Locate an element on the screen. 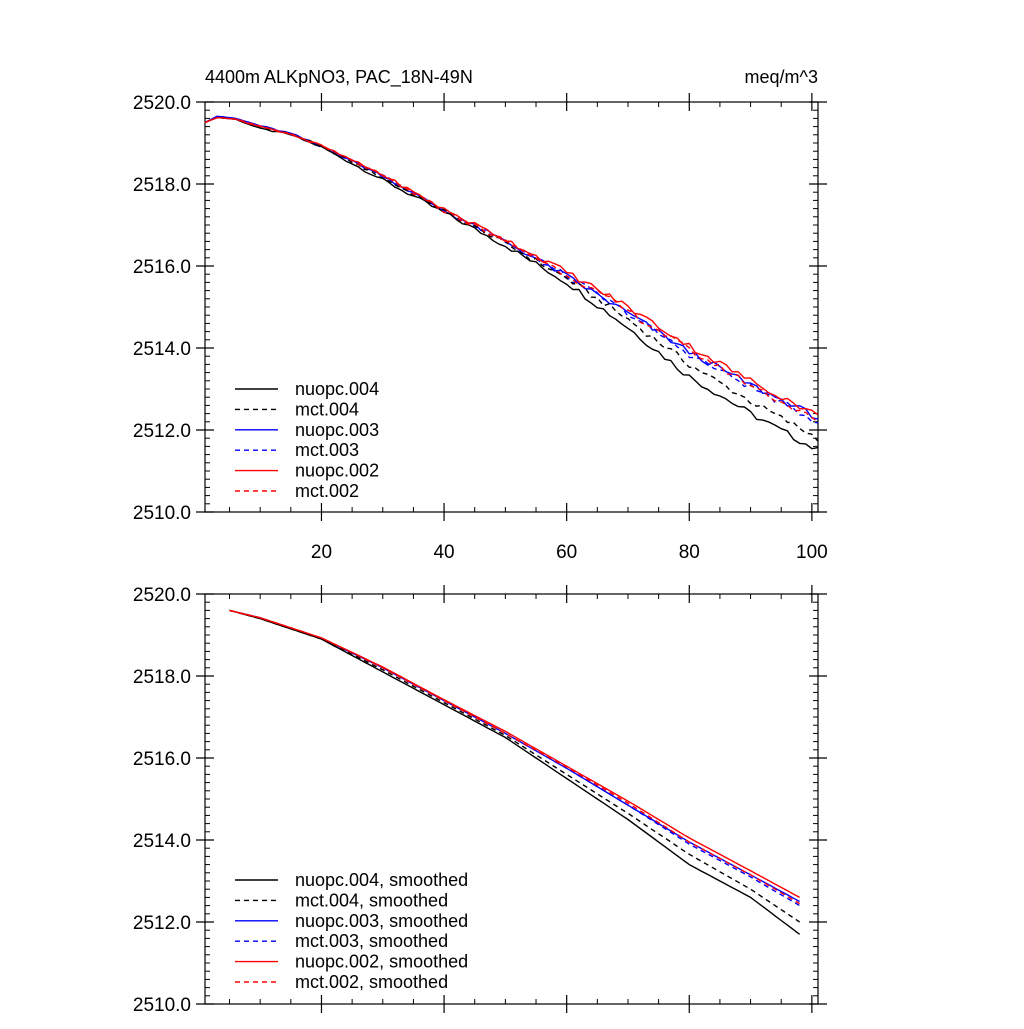  legend-label: mct.004, smoothed is located at coordinates (371, 900).